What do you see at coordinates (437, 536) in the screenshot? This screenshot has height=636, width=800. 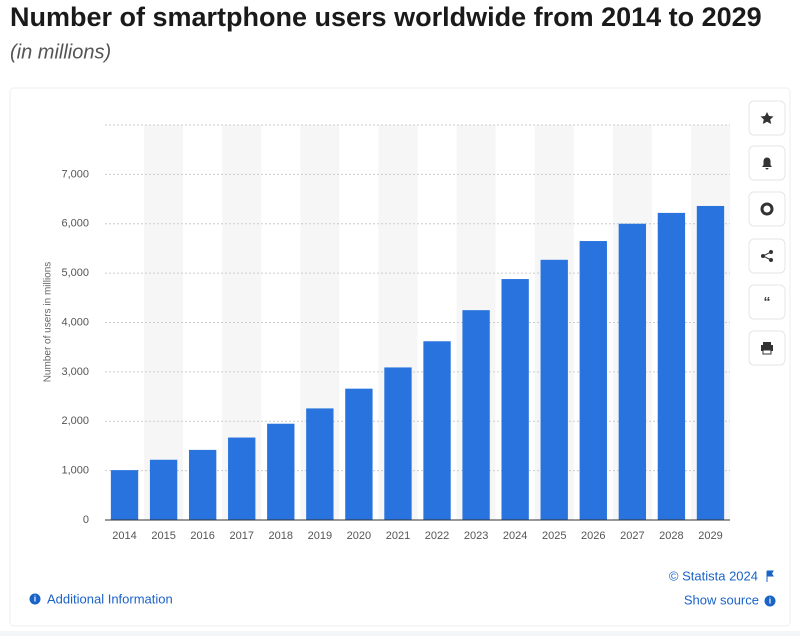 I see `x-tick-label: 2022` at bounding box center [437, 536].